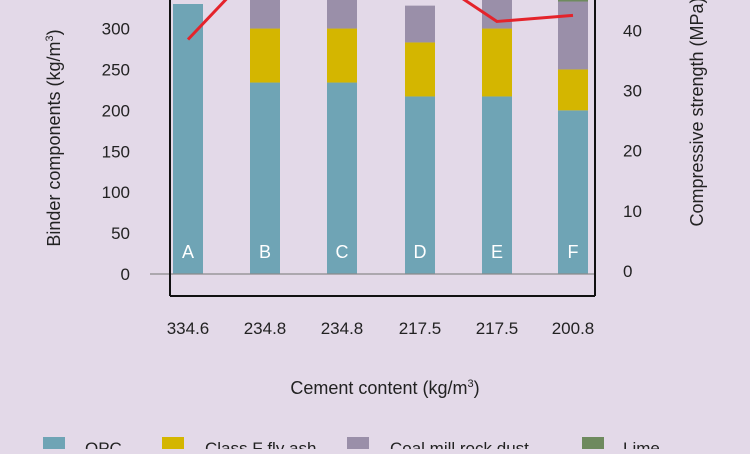 The width and height of the screenshot is (750, 454). Describe the element at coordinates (573, 252) in the screenshot. I see `bar-label-f: F` at that location.